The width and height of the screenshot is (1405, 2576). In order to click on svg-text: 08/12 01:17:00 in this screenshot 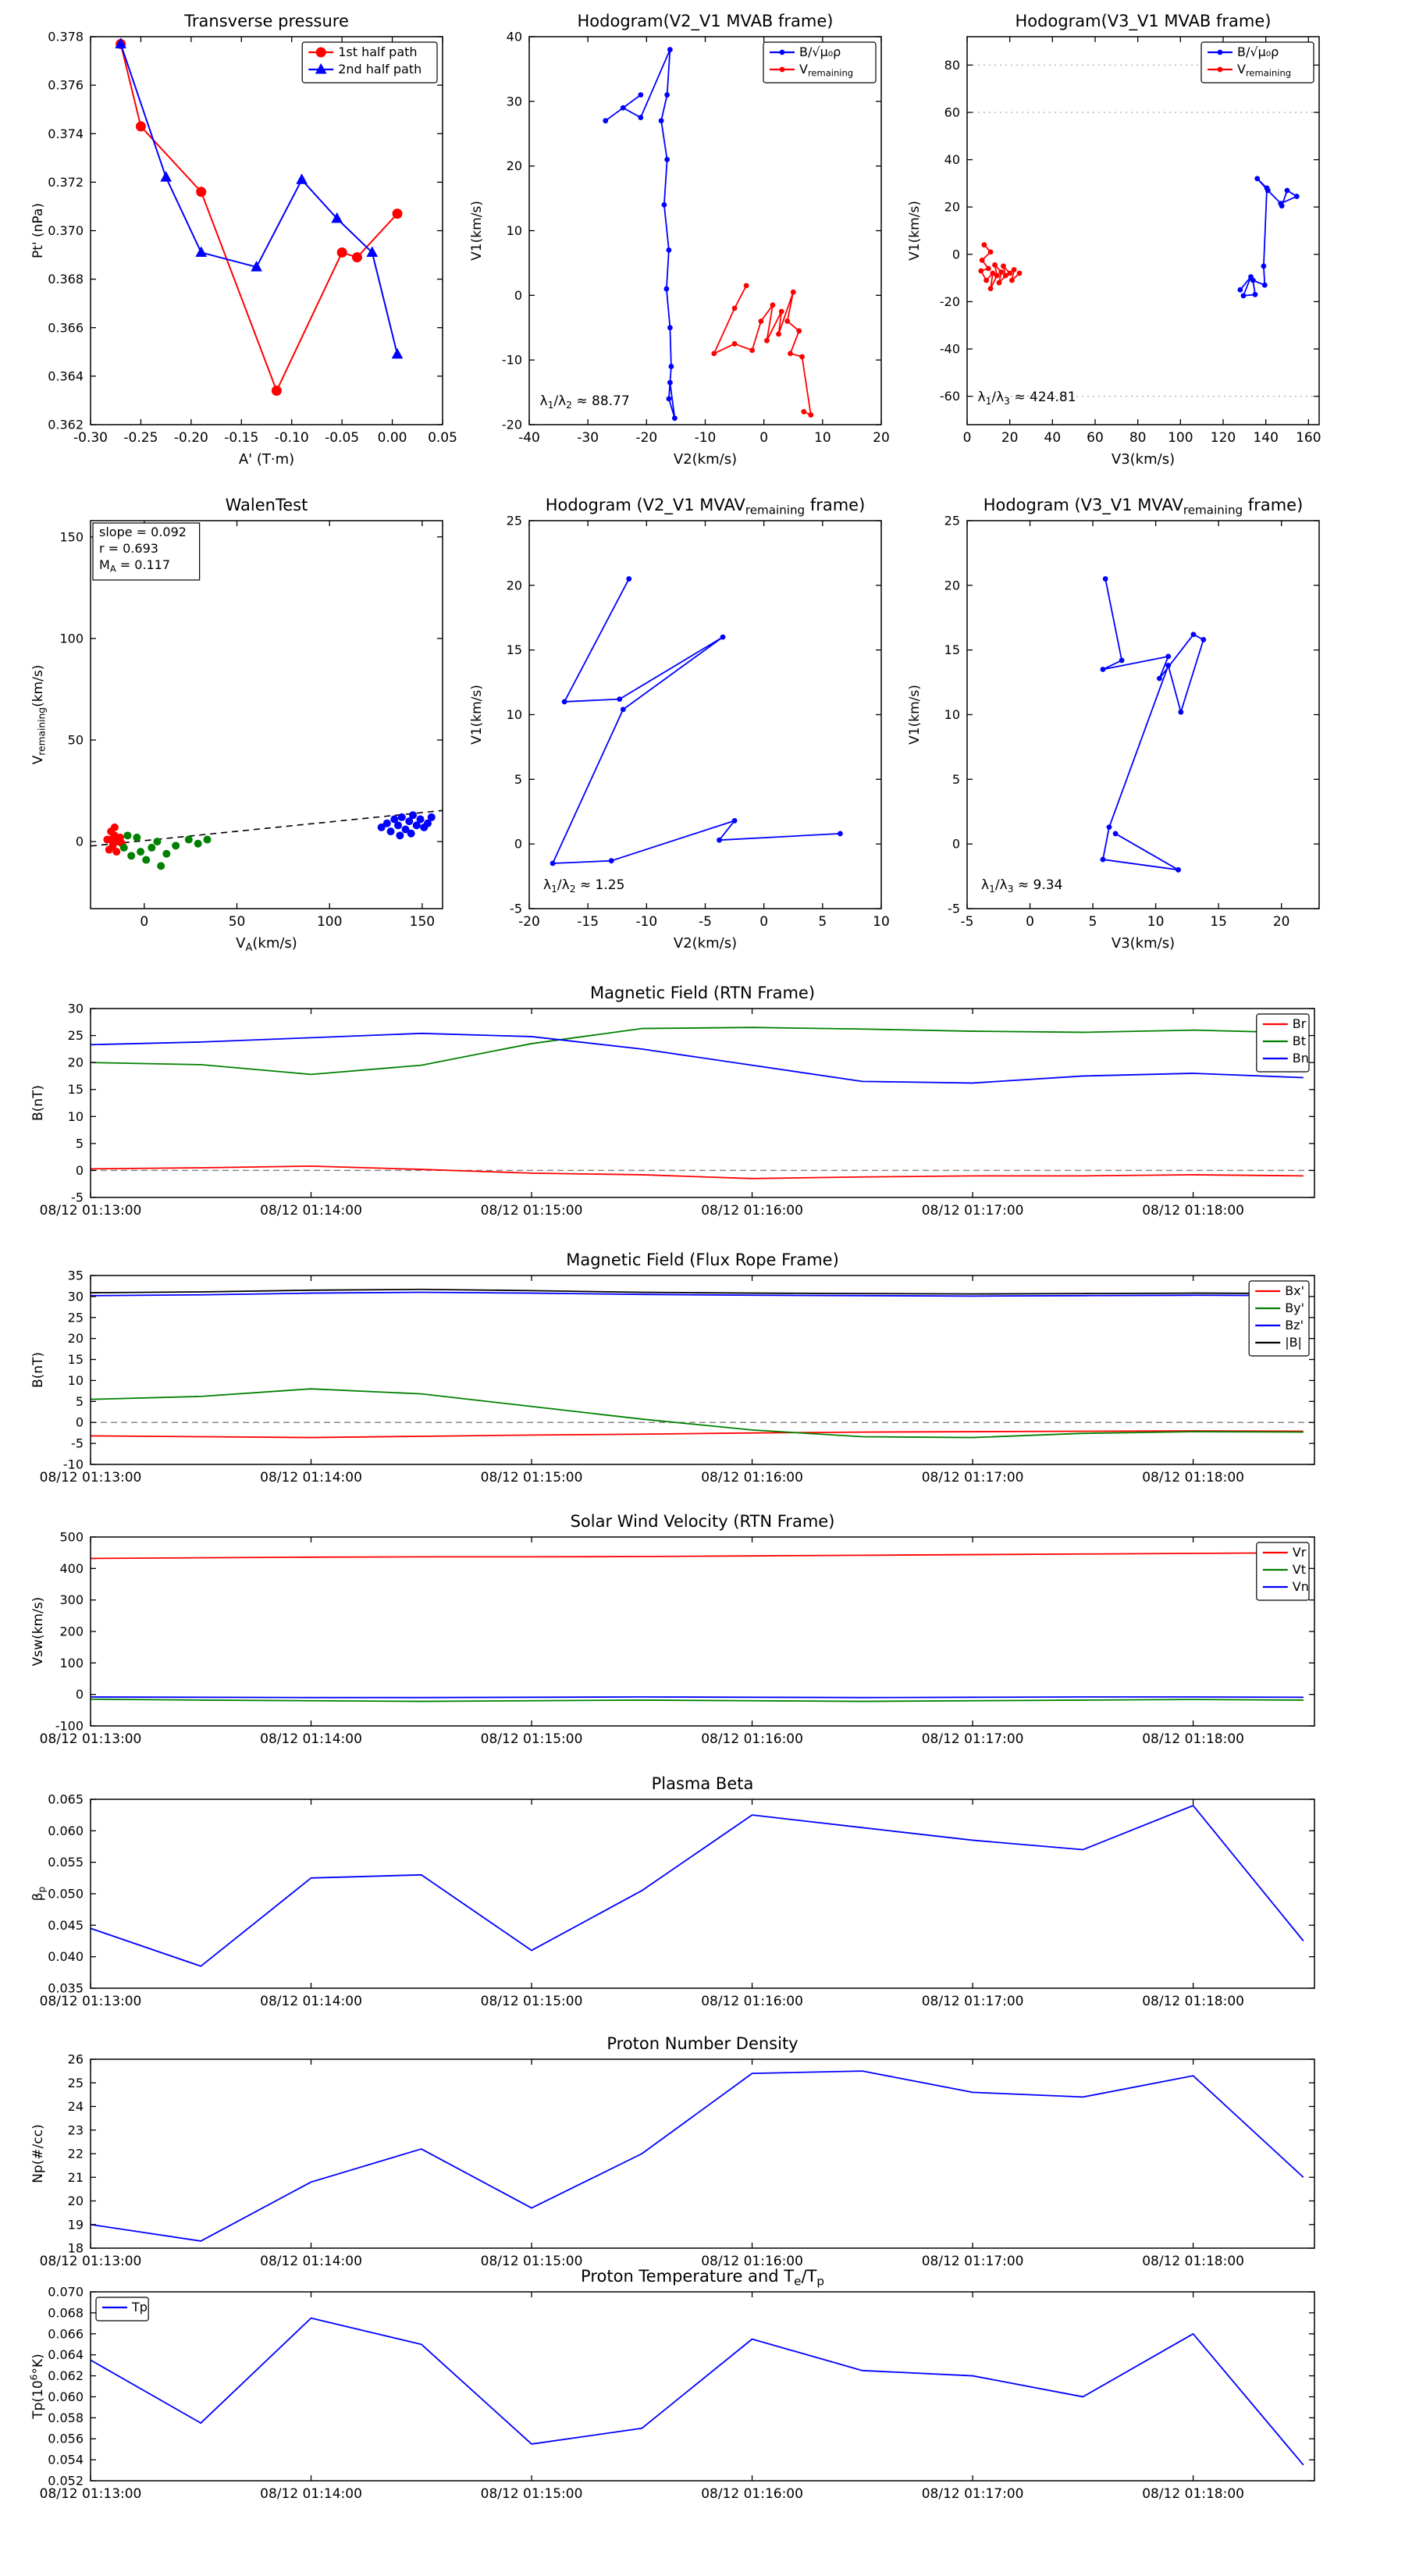, I will do `click(973, 2494)`.